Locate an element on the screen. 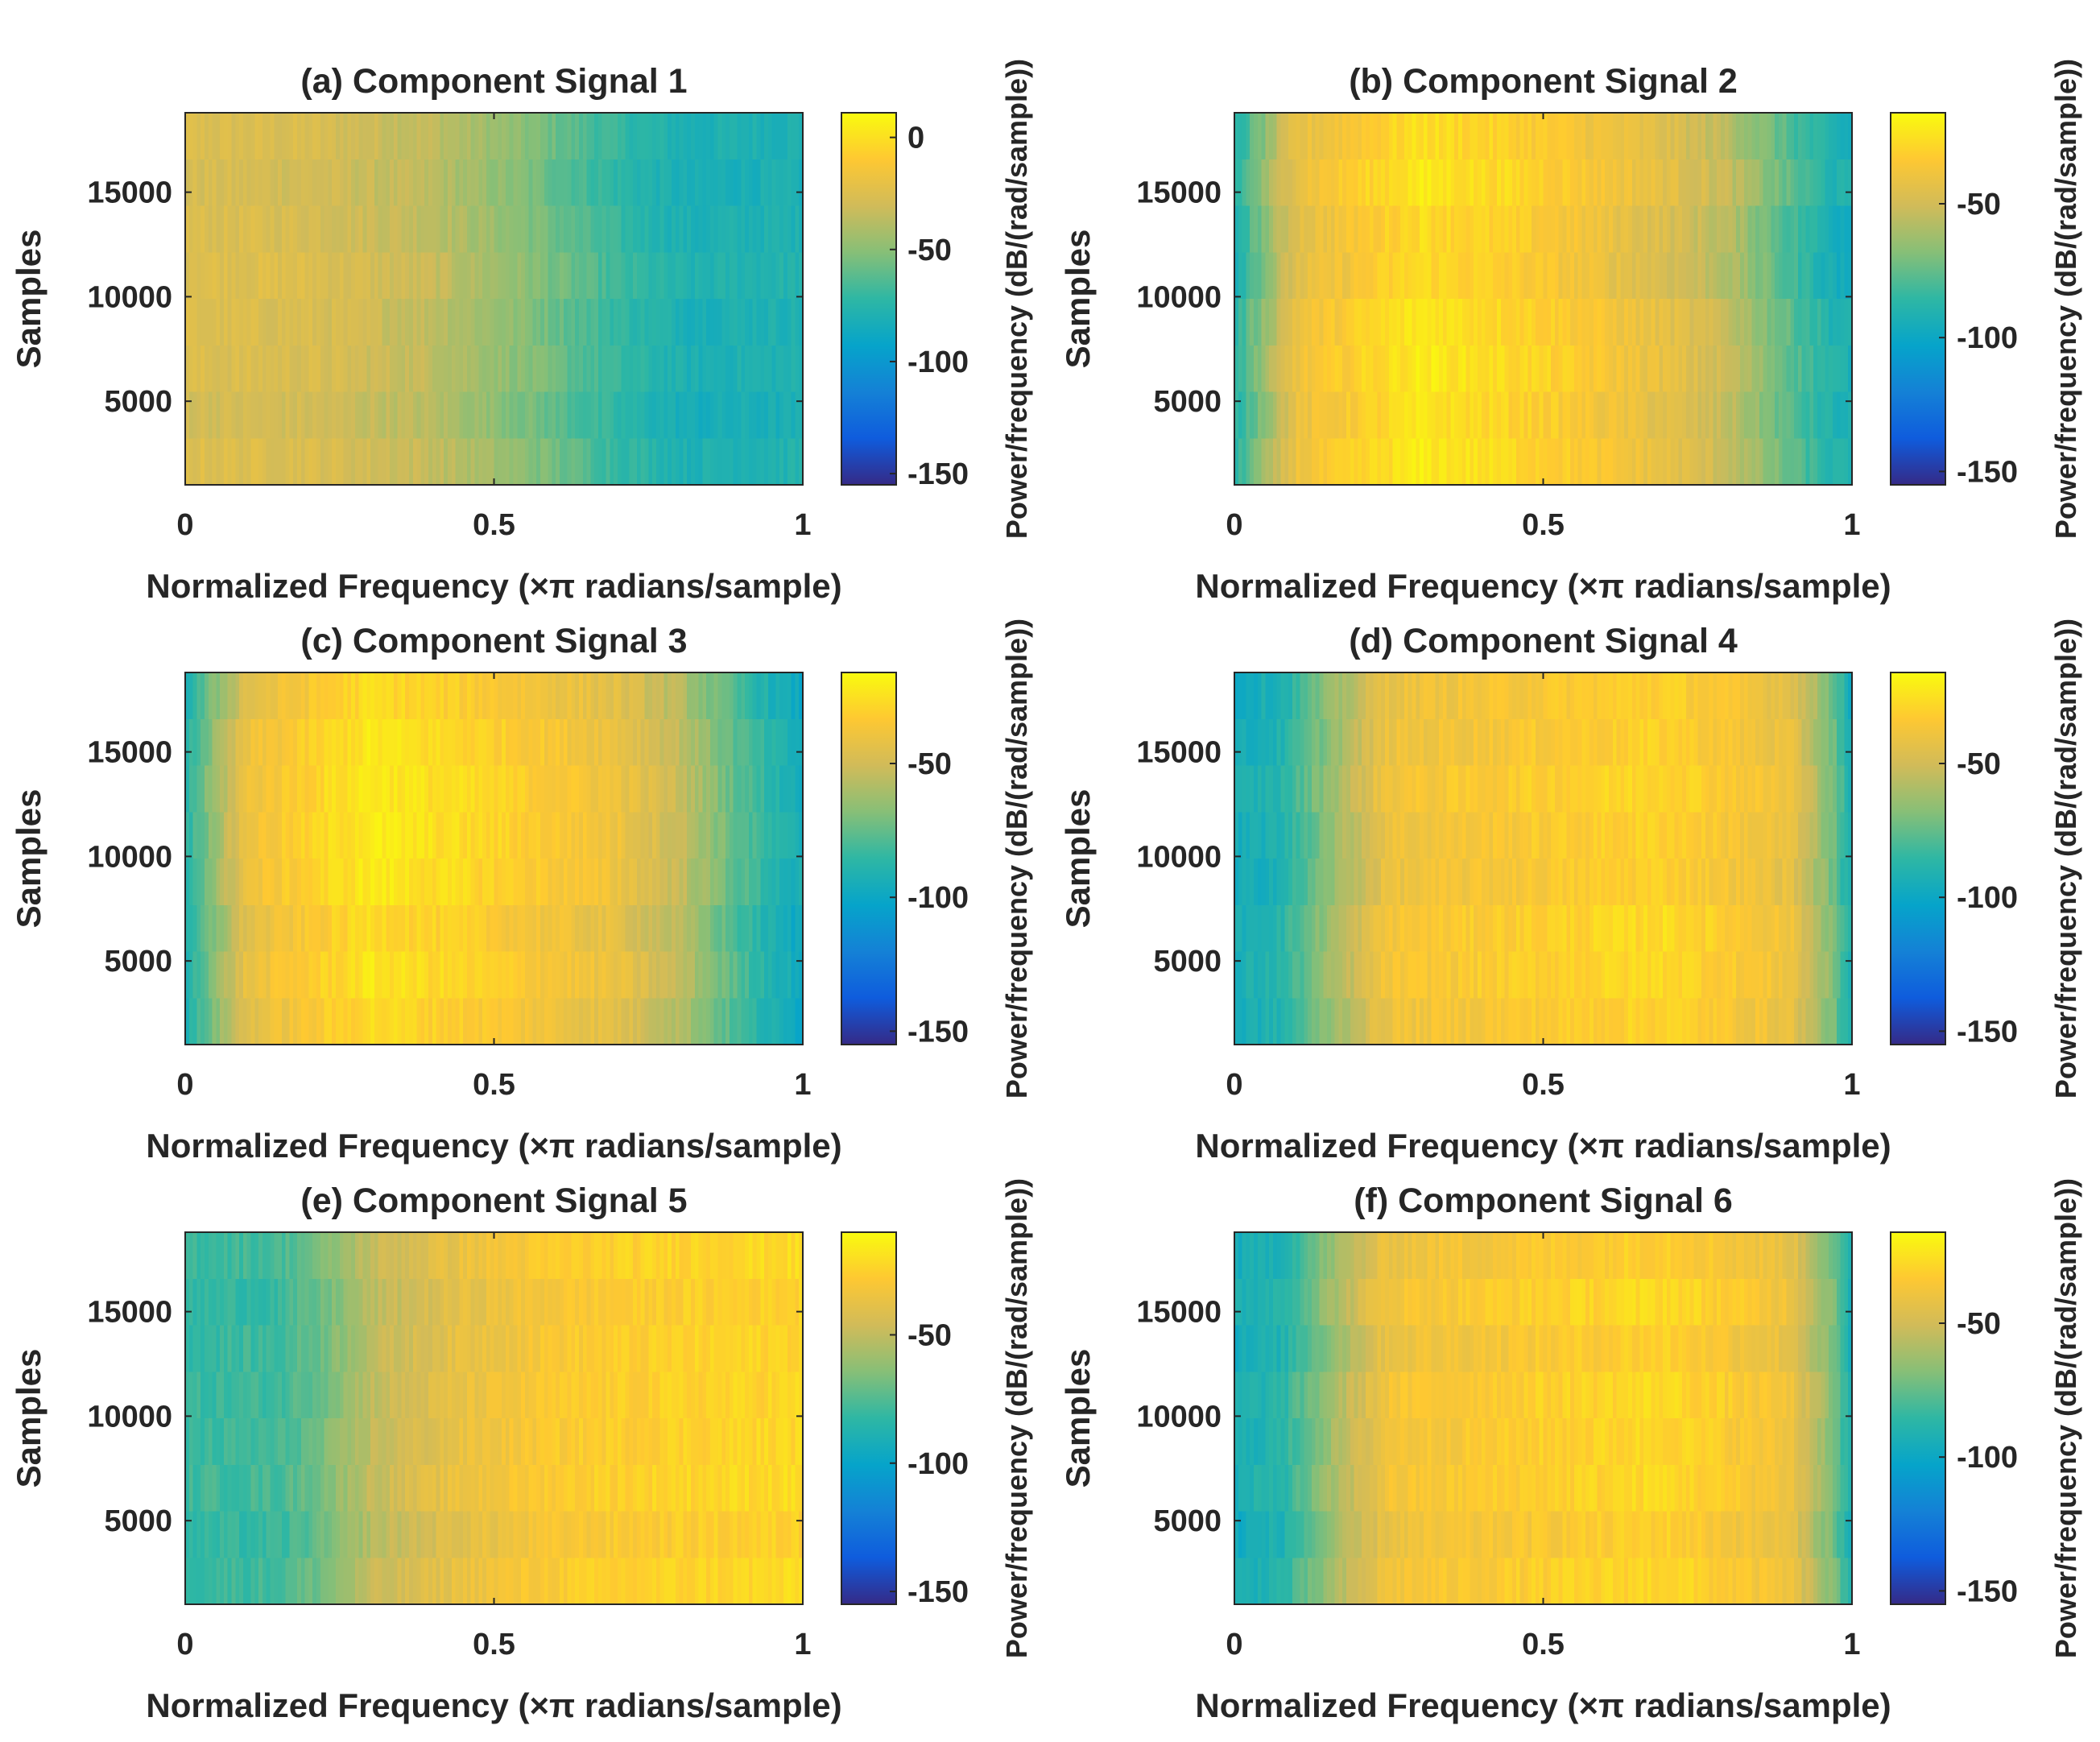 This screenshot has height=1742, width=2100. y-tick-label: 10000 is located at coordinates (129, 857).